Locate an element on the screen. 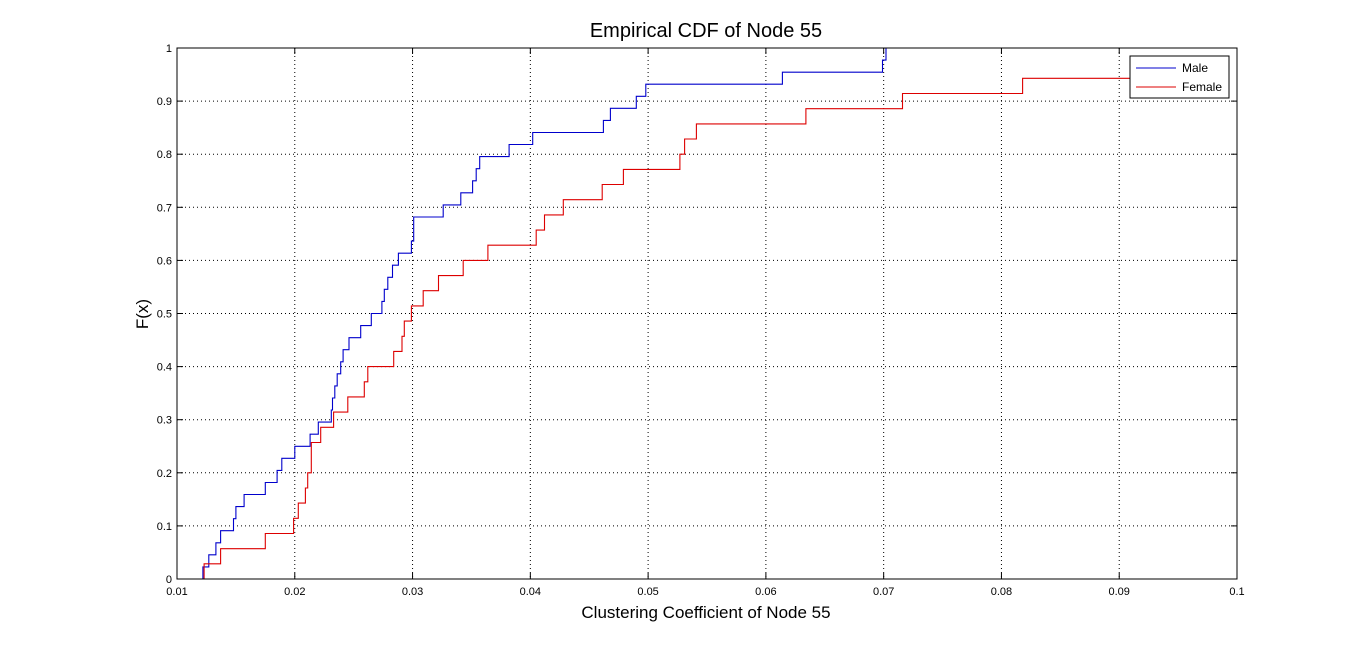 The image size is (1366, 652). y-tick-label: 0.1 is located at coordinates (164, 527).